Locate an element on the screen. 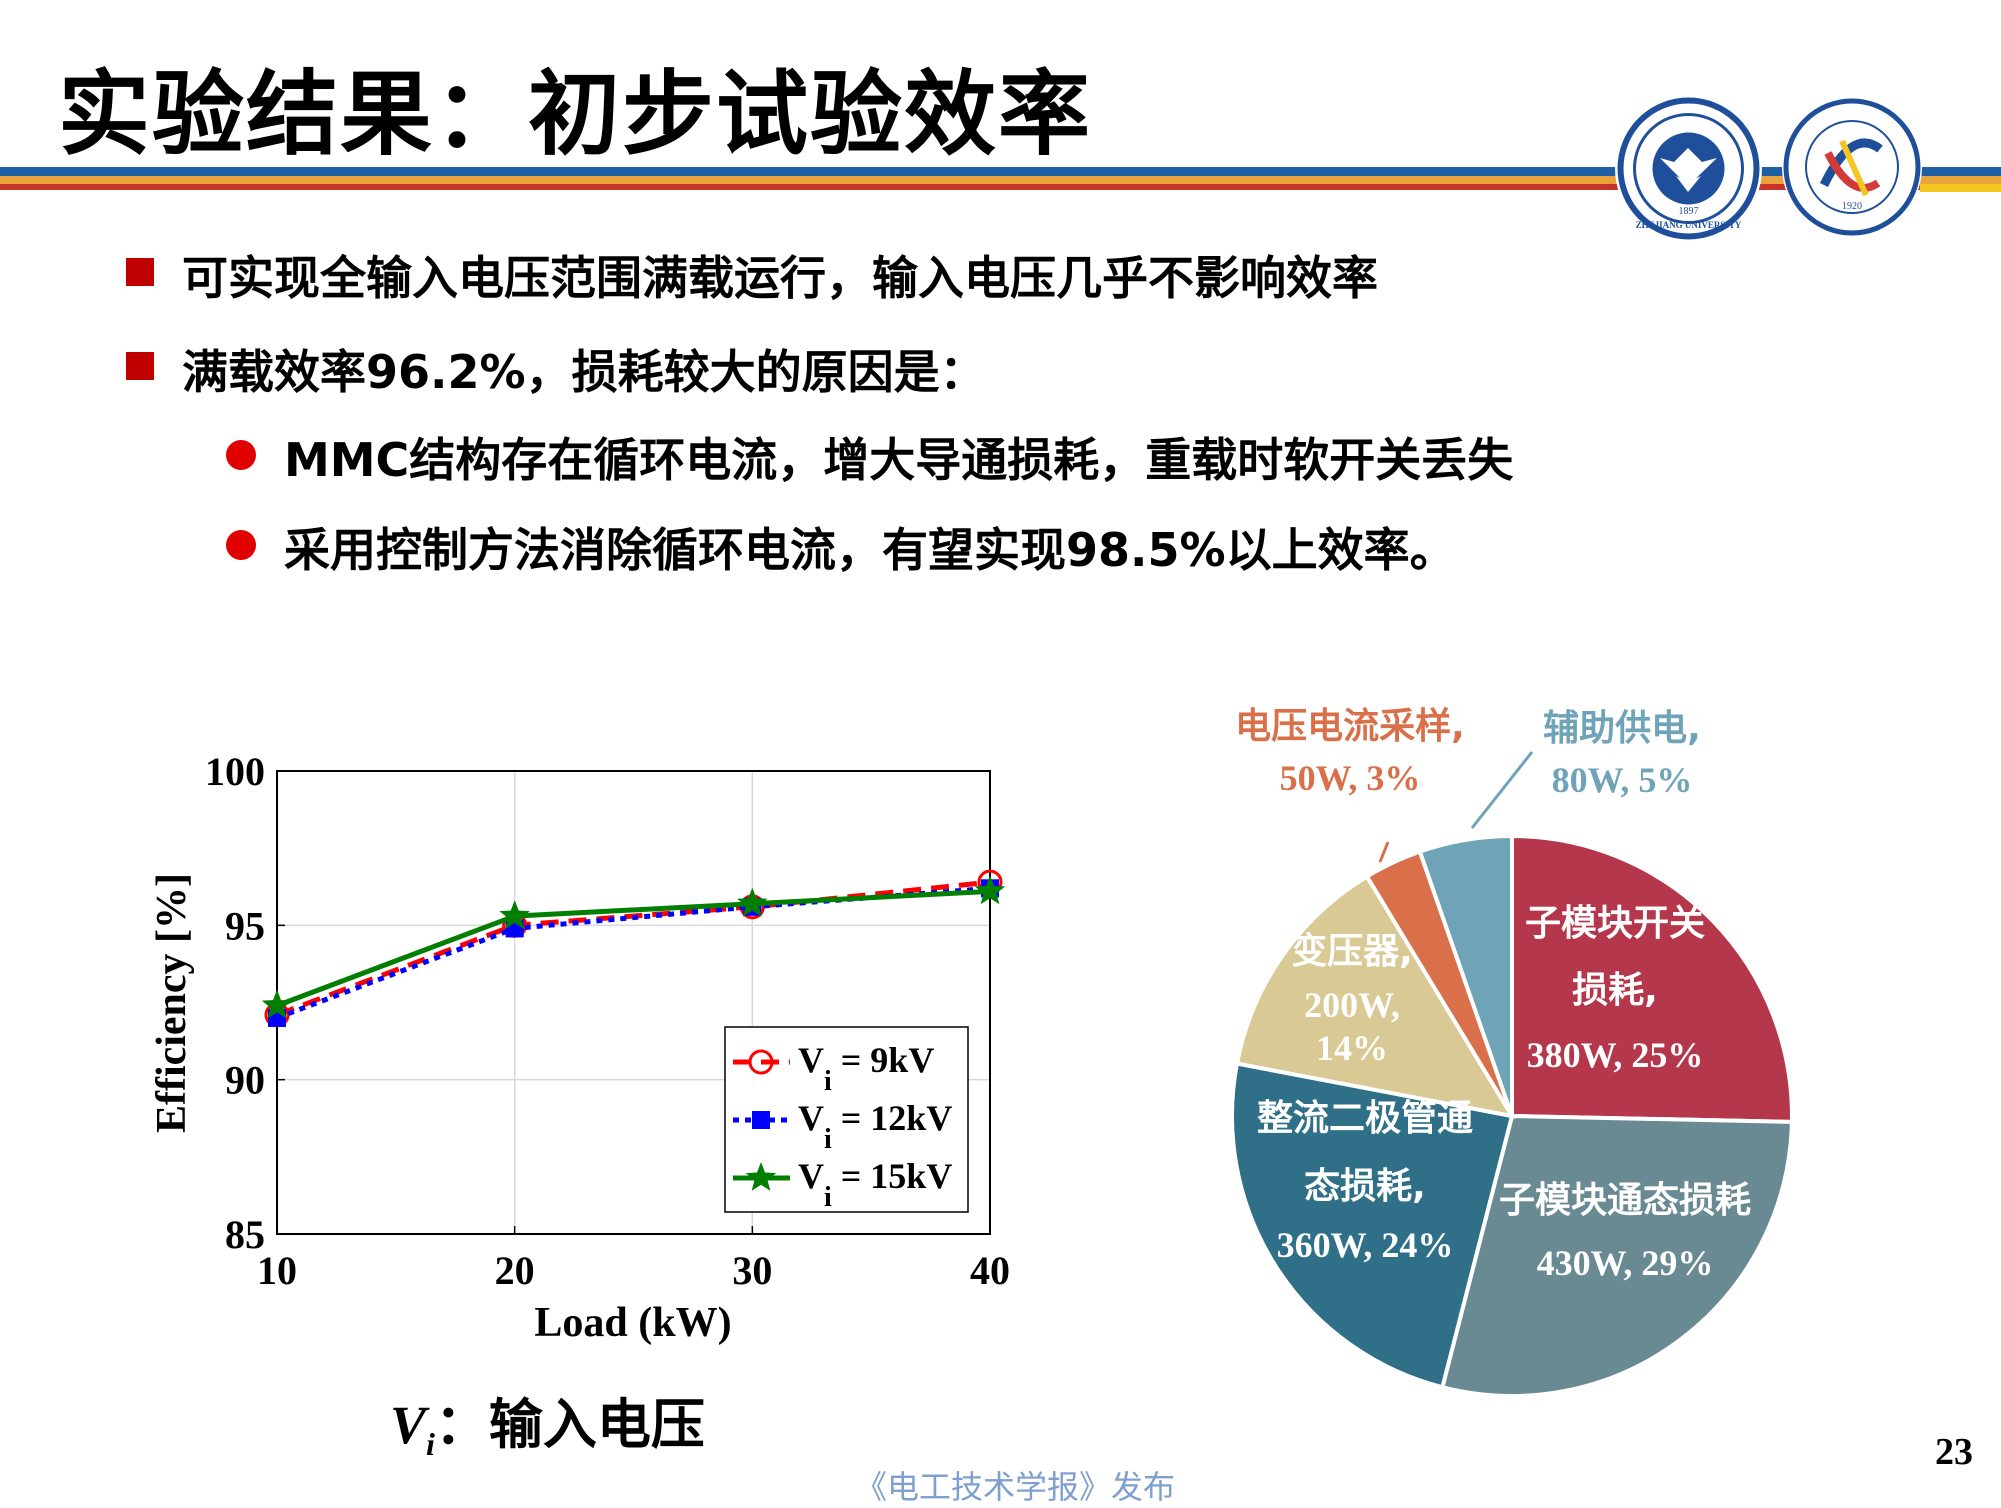 This screenshot has height=1508, width=2001. zju-logo-icon: 1897 ZHEJIANG UNIVERSITY is located at coordinates (1688, 168).